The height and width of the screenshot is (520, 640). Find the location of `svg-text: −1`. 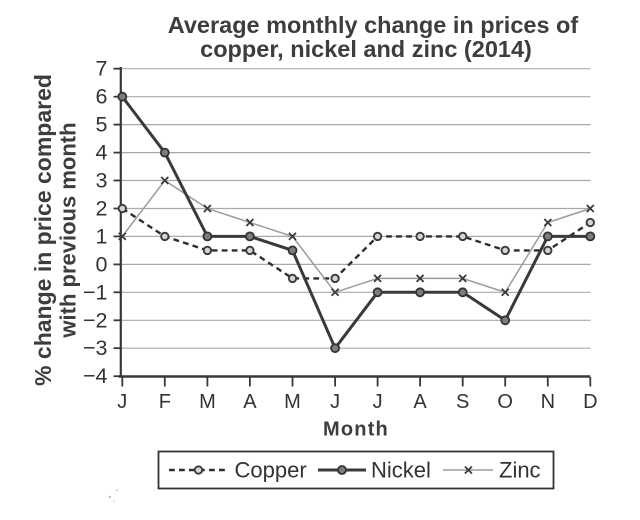

svg-text: −1 is located at coordinates (95, 292).